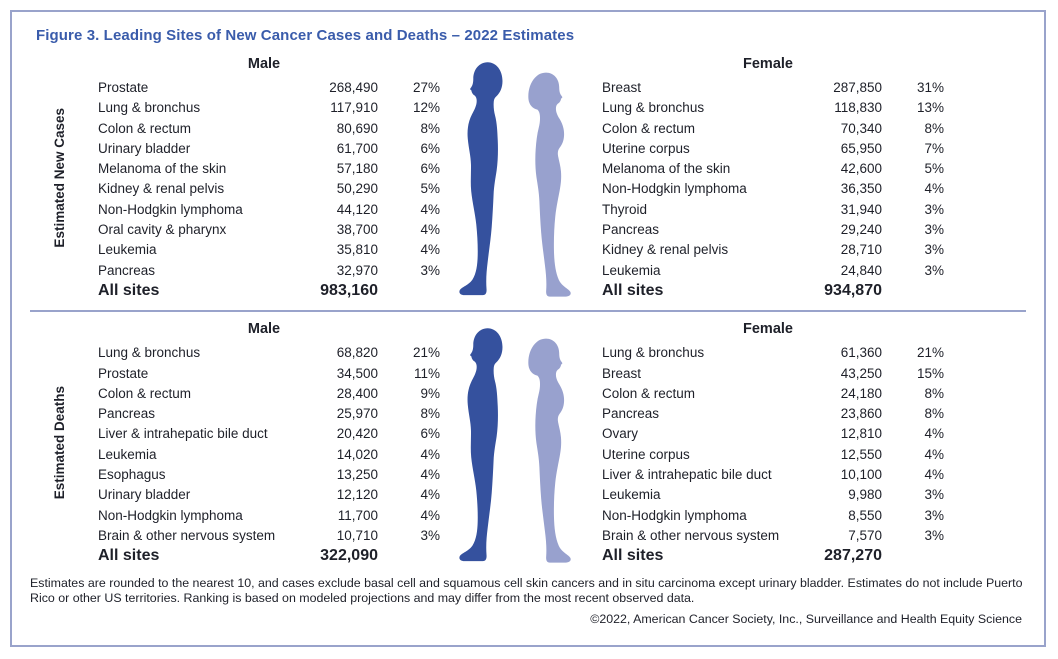  What do you see at coordinates (357, 250) in the screenshot?
I see `case-count: 35,810` at bounding box center [357, 250].